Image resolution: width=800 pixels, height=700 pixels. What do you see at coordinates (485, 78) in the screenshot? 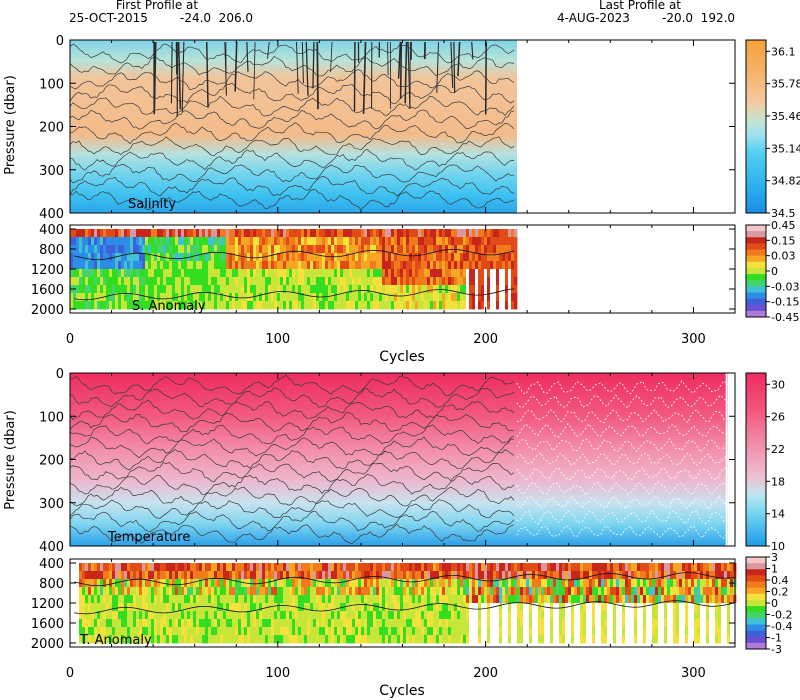
I see `salinity-streak` at bounding box center [485, 78].